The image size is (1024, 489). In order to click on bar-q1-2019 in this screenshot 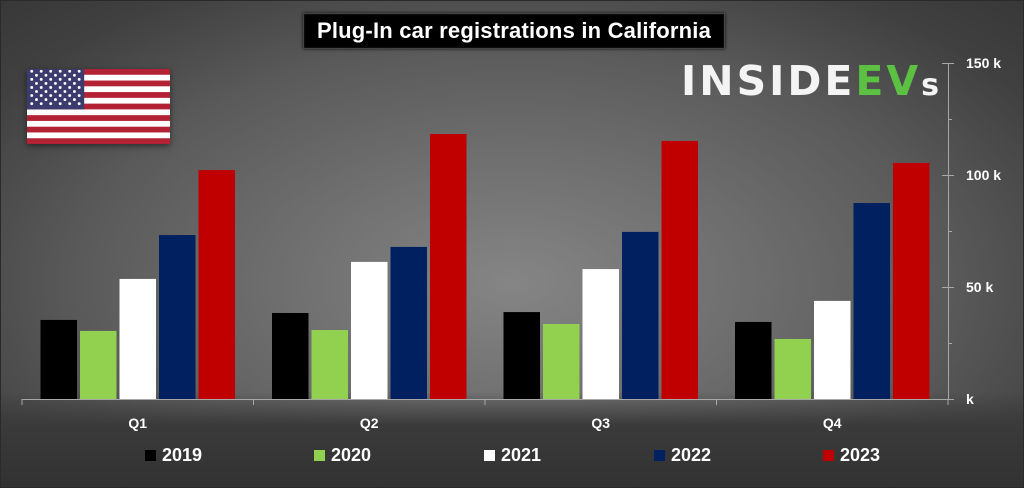, I will do `click(58, 359)`.